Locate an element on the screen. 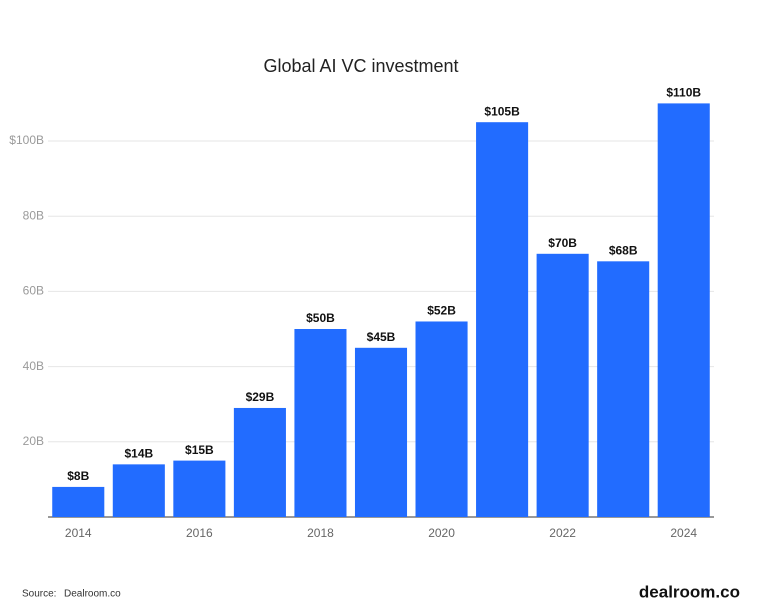  y-tick-label: $100B is located at coordinates (26, 140).